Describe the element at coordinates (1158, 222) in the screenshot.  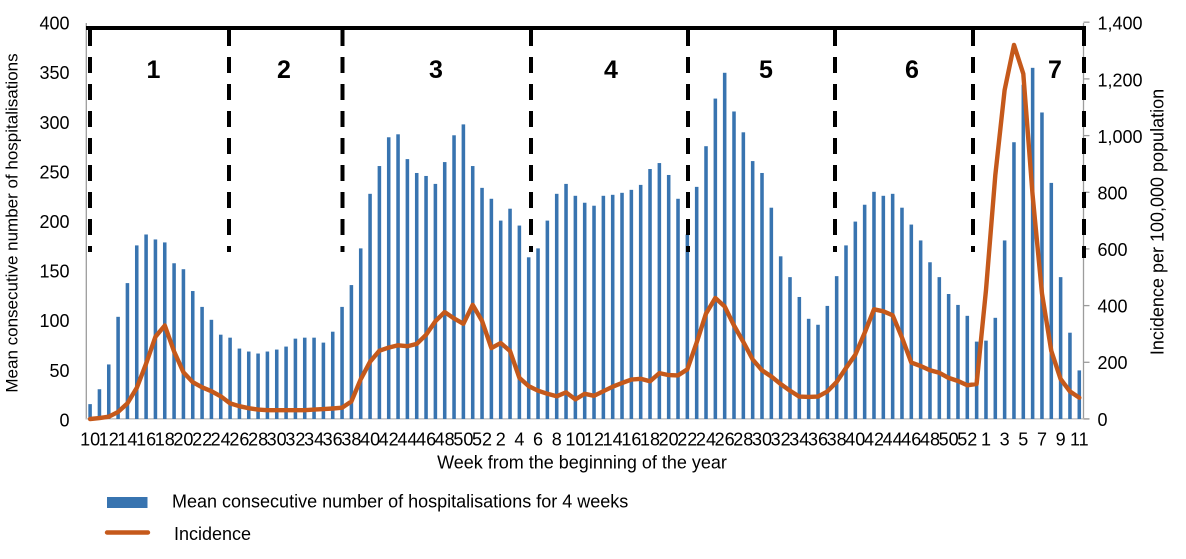
I see `svg-text:Incidence per 100,000 populati: Incidence per 100,000 population` at that location.